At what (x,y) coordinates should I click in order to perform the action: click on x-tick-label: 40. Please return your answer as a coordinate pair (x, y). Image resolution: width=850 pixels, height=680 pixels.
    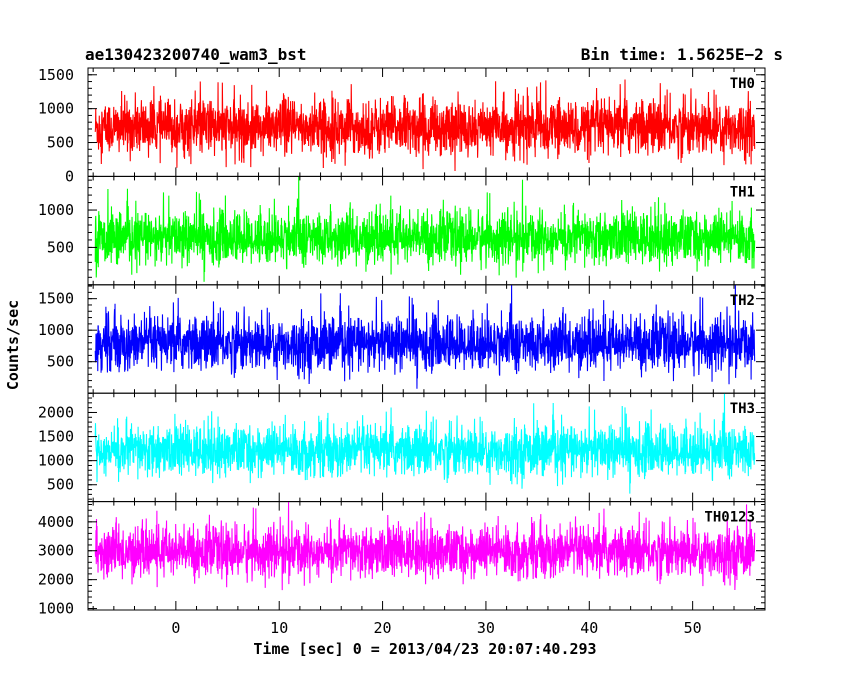
    Looking at the image, I should click on (589, 628).